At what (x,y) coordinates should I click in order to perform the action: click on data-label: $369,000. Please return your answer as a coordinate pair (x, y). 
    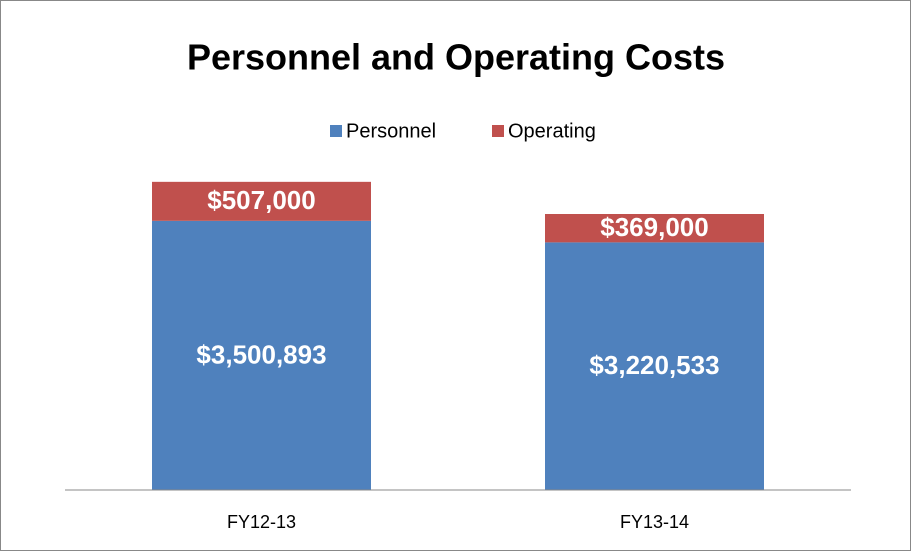
    Looking at the image, I should click on (654, 227).